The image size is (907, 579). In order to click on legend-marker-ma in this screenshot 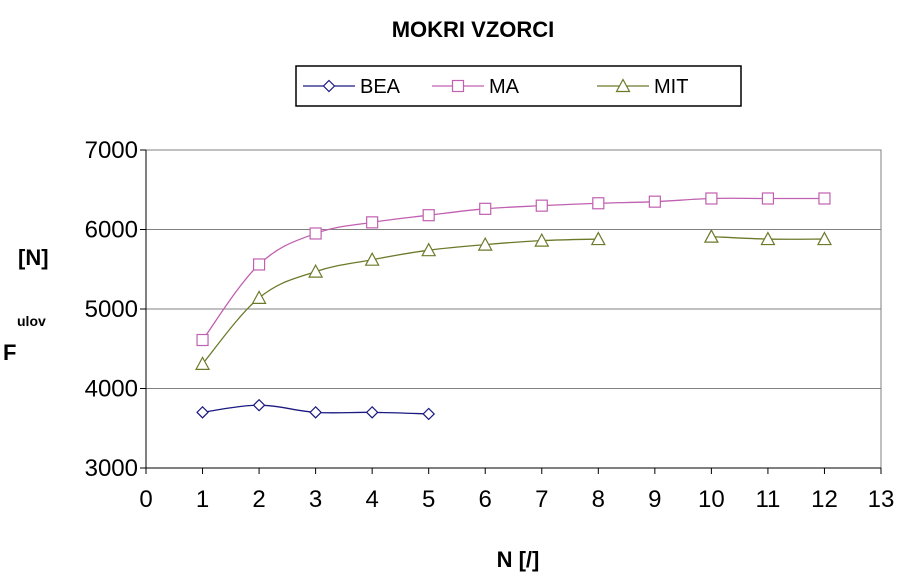, I will do `click(458, 86)`.